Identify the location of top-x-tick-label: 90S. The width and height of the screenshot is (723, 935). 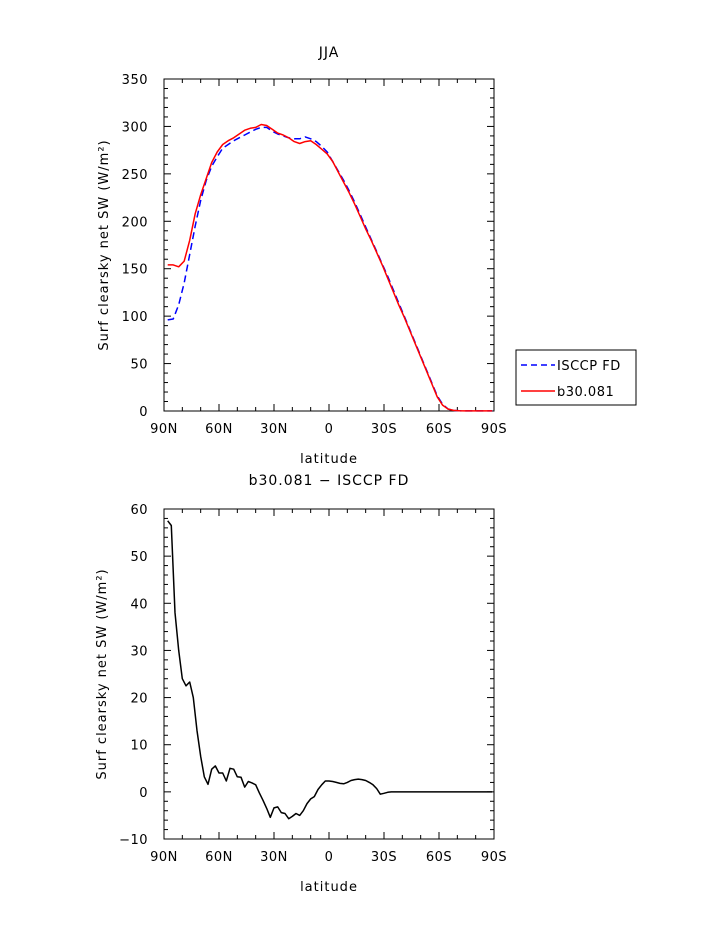
(494, 429).